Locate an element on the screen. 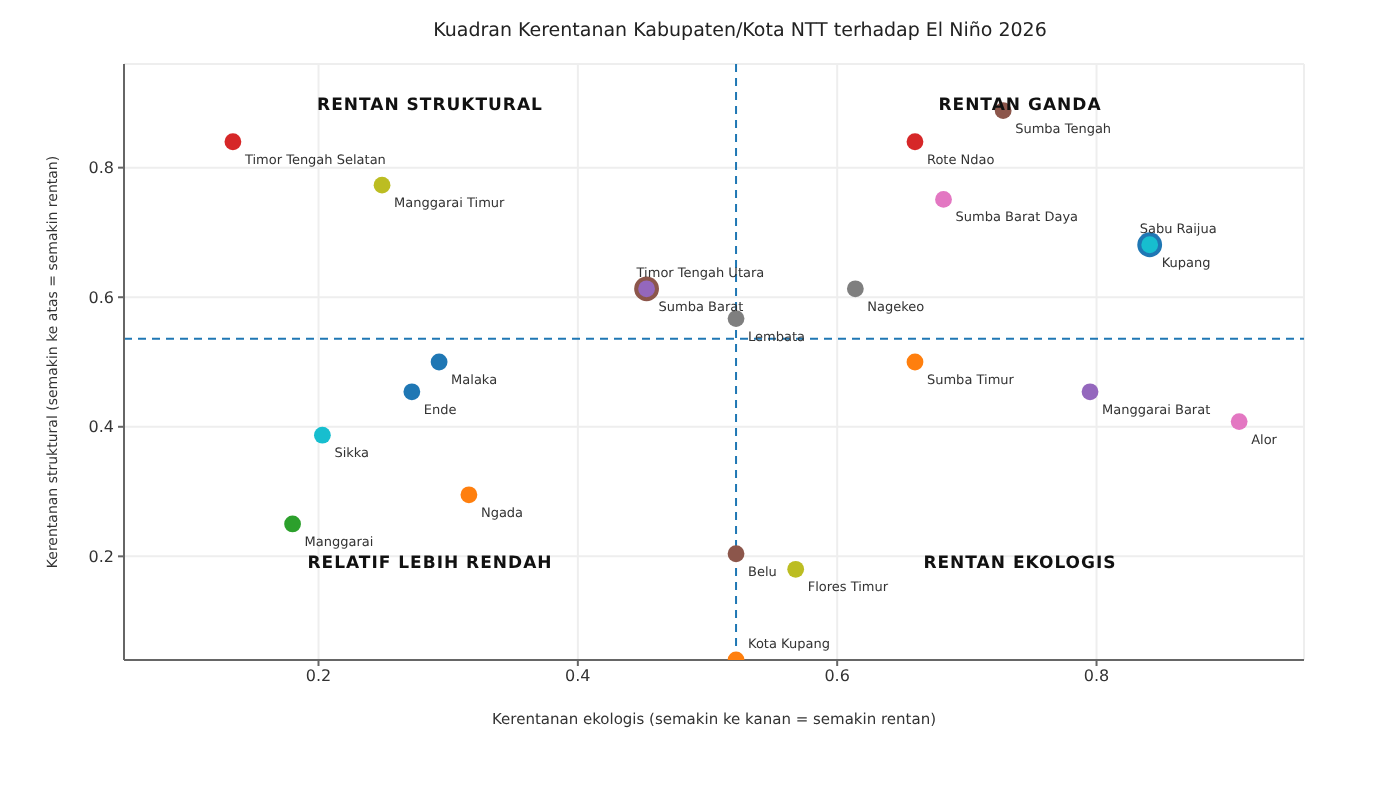 Image resolution: width=1400 pixels, height=786 pixels. annotation: RELATIF LEBIH RENDAH is located at coordinates (430, 563).